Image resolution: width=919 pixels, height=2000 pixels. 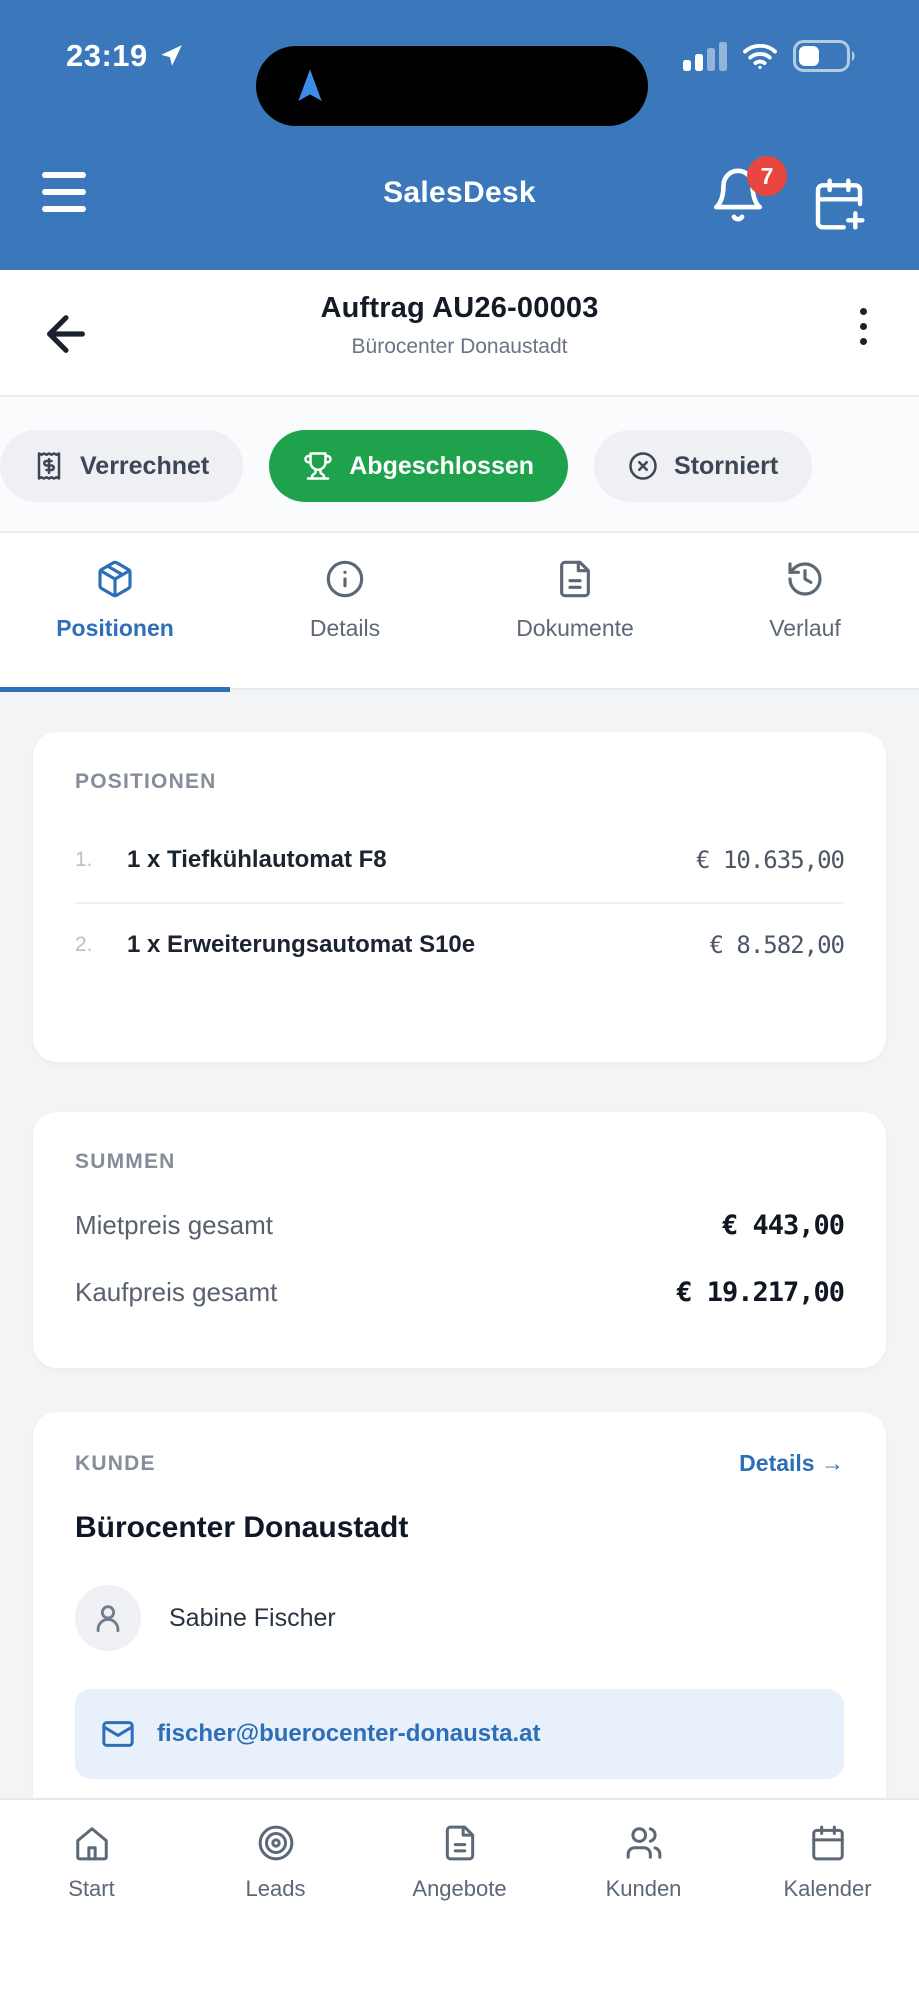 What do you see at coordinates (349, 1733) in the screenshot?
I see `customer-email: fischer@buerocenter-donausta.at` at bounding box center [349, 1733].